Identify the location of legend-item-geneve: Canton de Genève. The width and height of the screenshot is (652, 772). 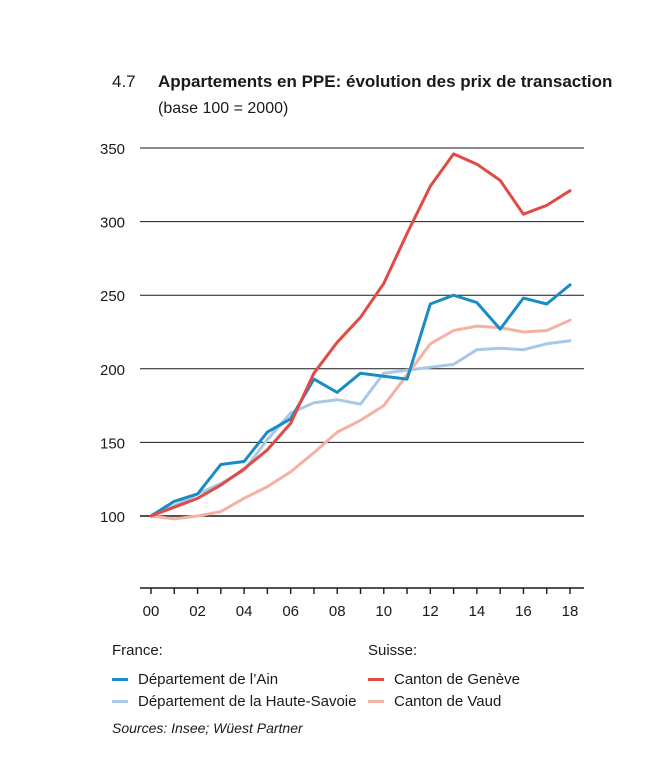
(444, 679).